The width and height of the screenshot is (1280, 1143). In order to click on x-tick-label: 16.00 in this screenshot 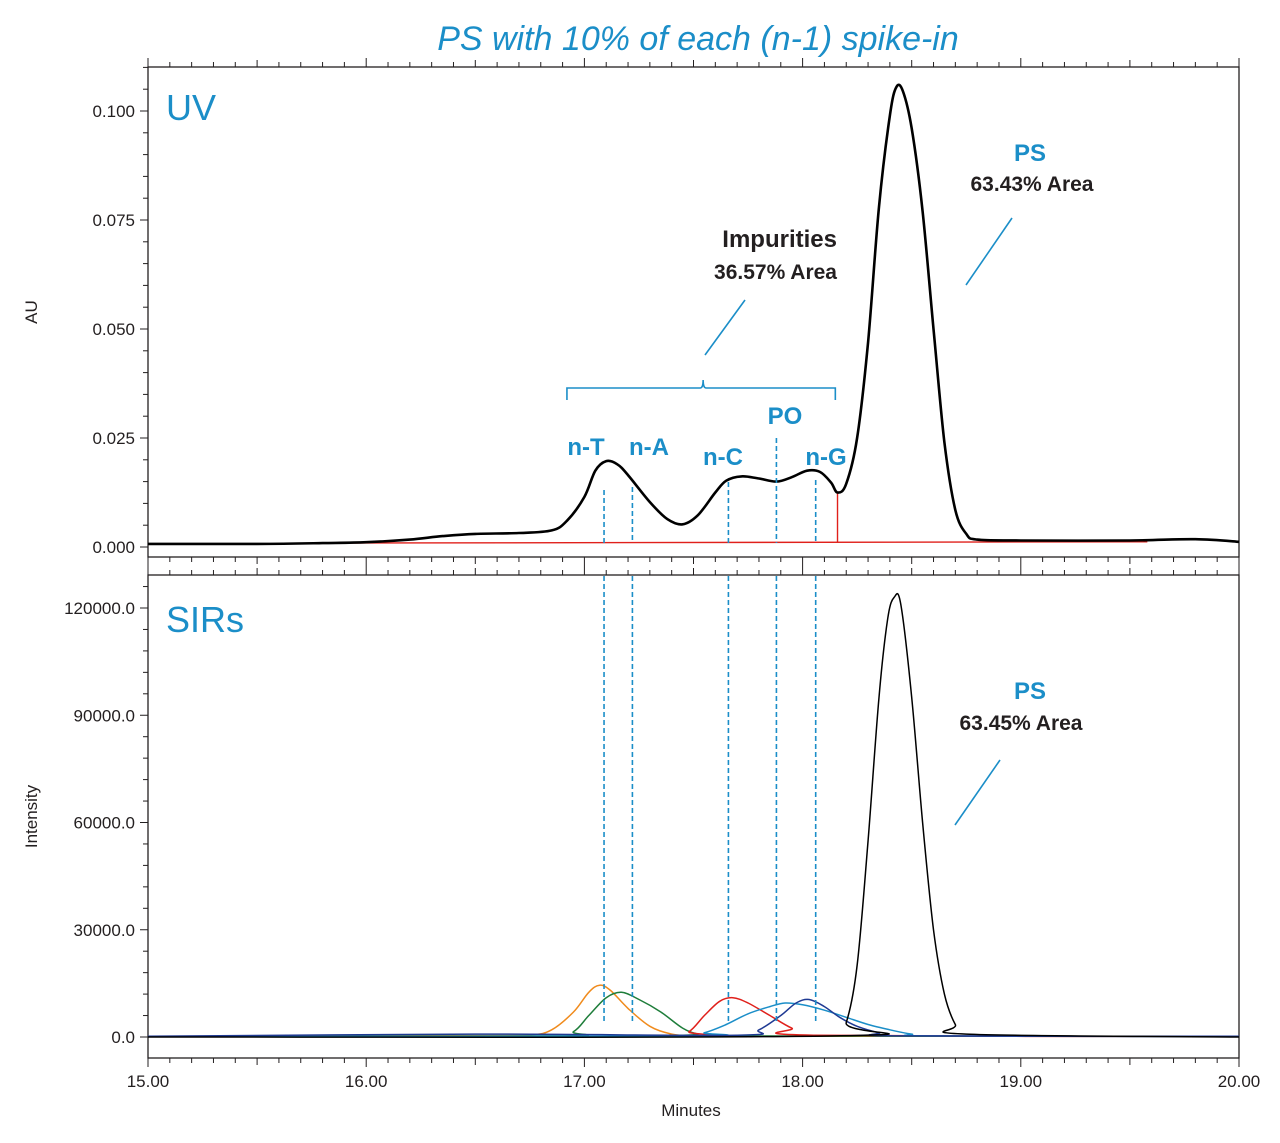, I will do `click(366, 1081)`.